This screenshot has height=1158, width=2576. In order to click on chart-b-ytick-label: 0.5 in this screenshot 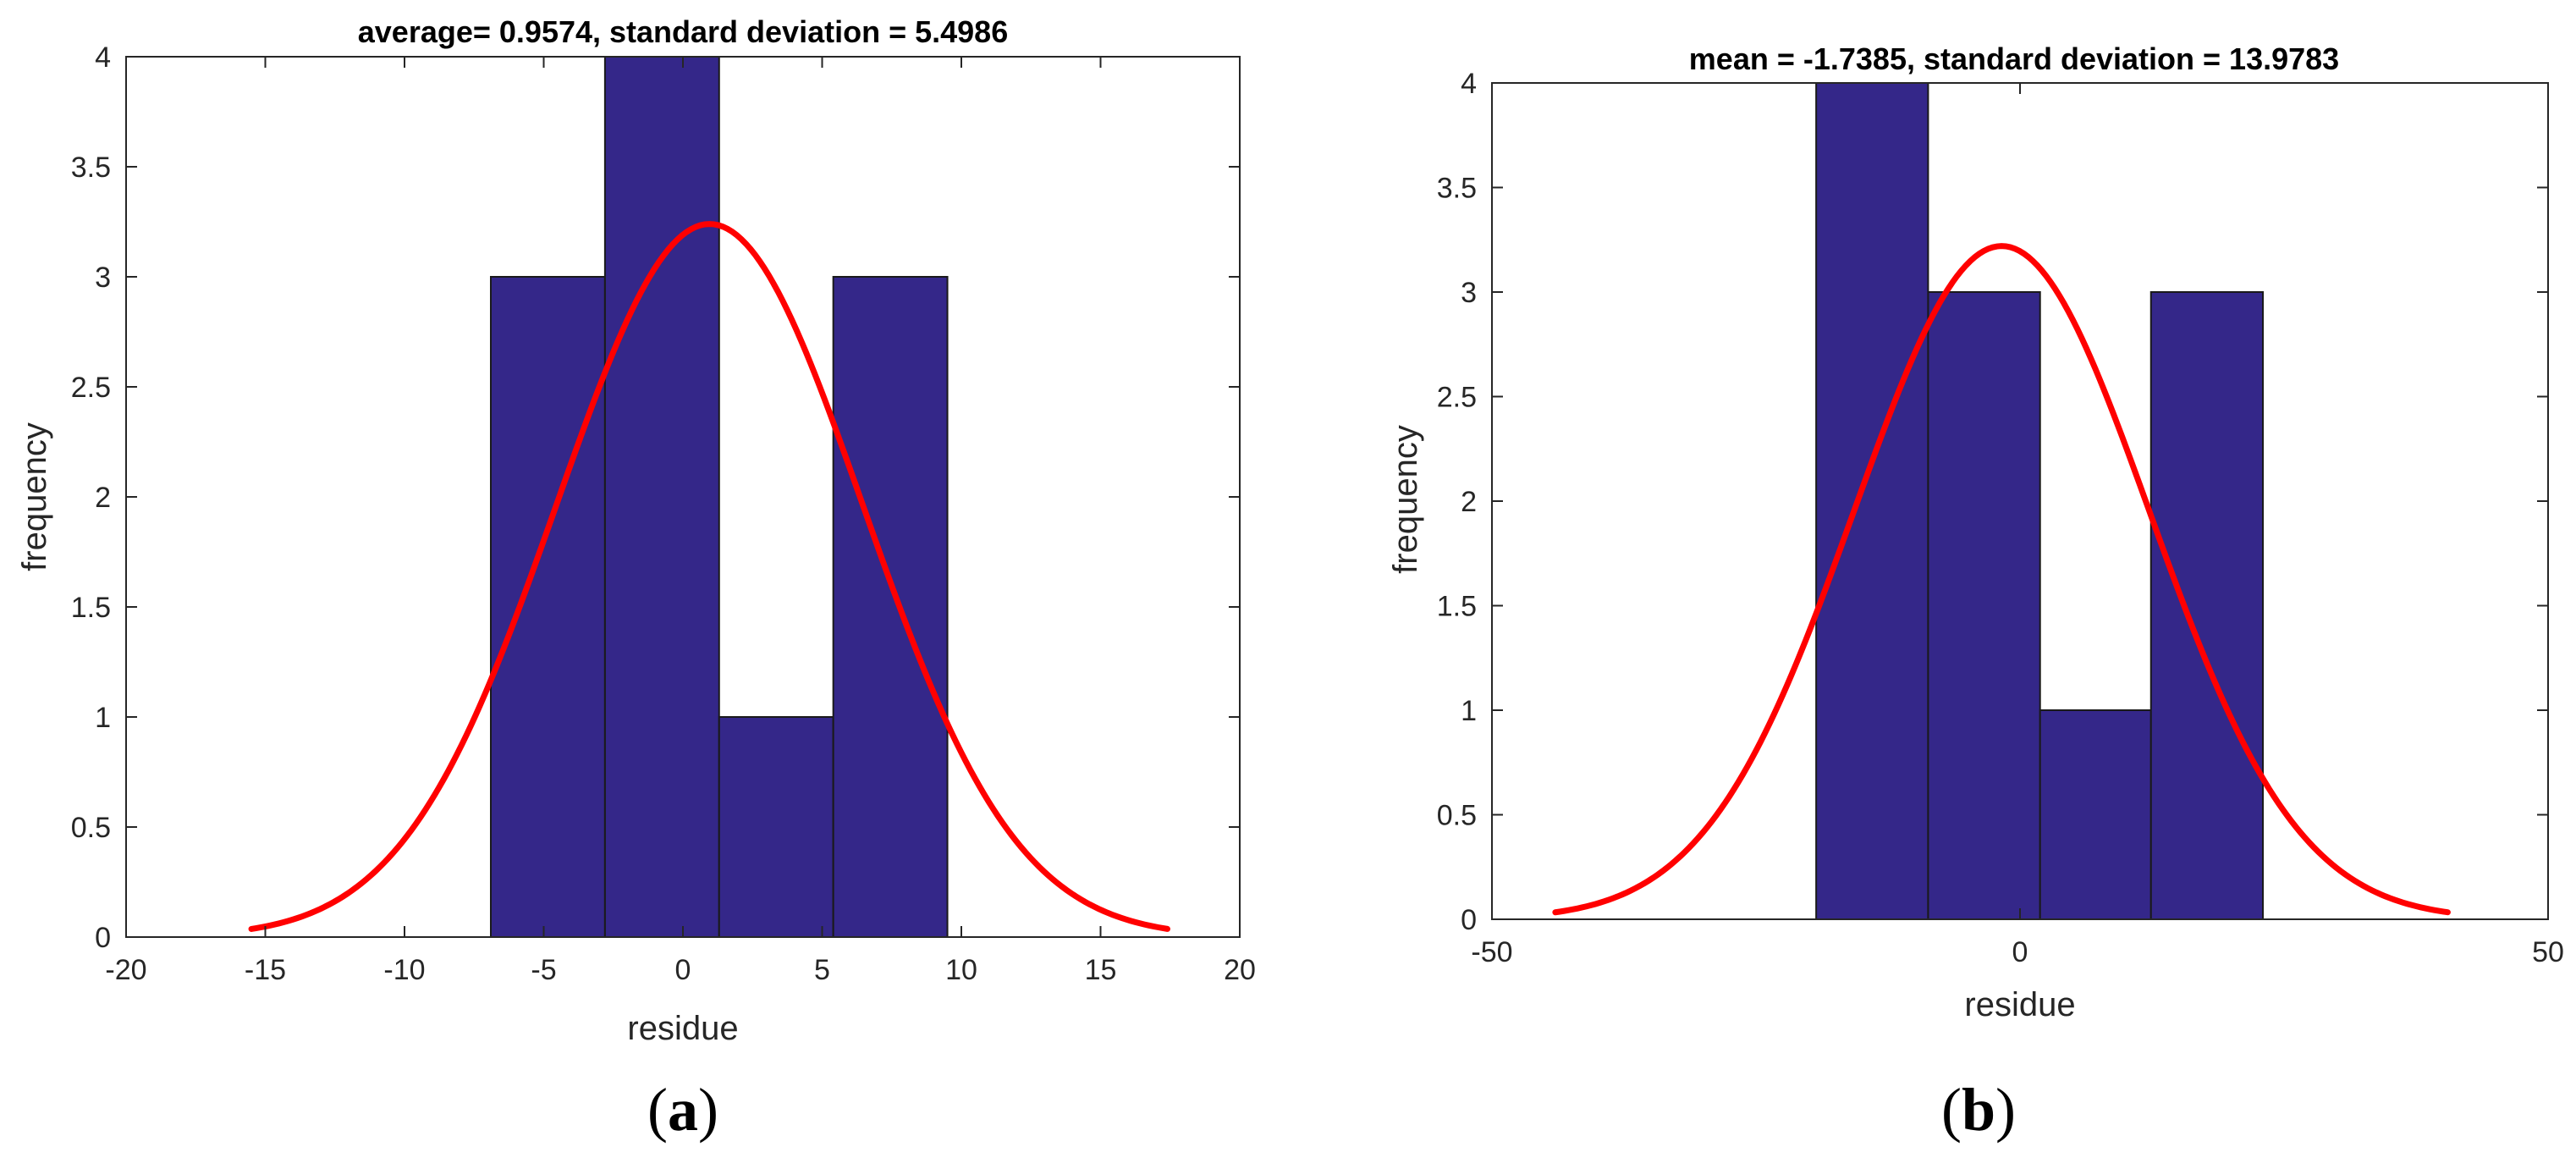, I will do `click(1457, 816)`.